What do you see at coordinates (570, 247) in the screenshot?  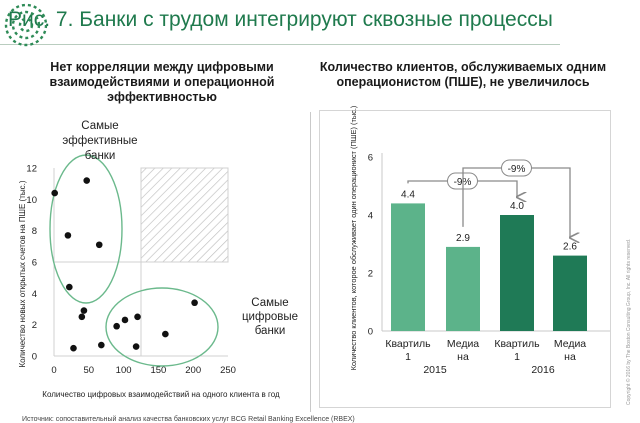 I see `bar-value-label: 2.6` at bounding box center [570, 247].